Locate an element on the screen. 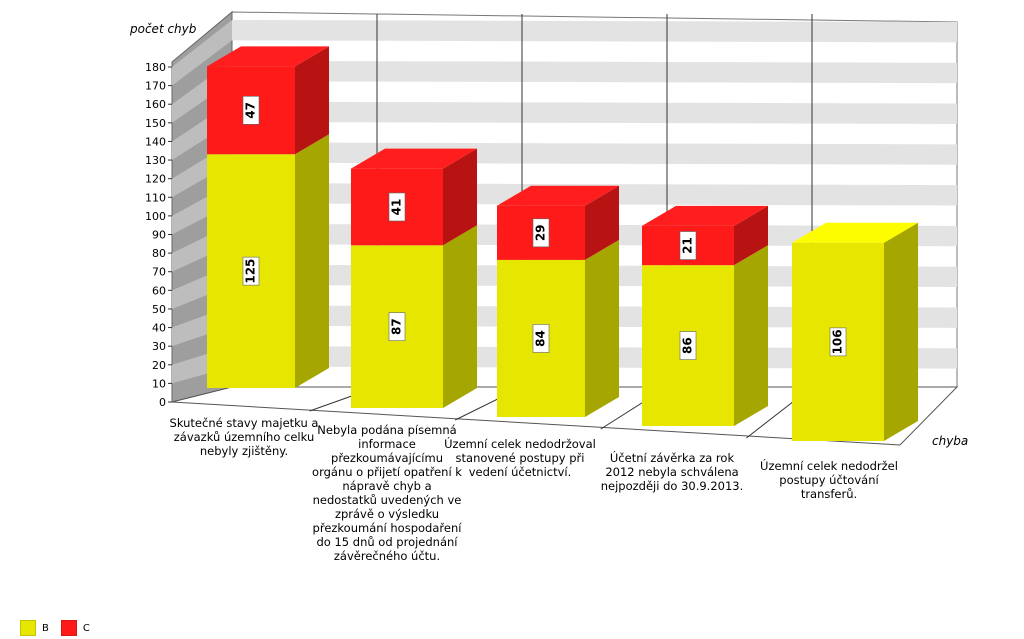 The height and width of the screenshot is (639, 1024). y-tick-label: 150 is located at coordinates (155, 123).